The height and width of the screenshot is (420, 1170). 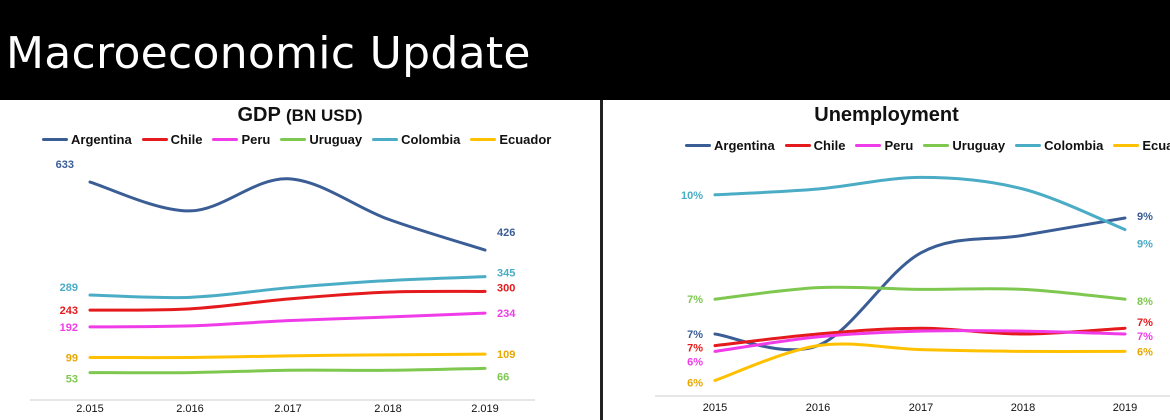 I want to click on series-line-chile, so click(x=287, y=300).